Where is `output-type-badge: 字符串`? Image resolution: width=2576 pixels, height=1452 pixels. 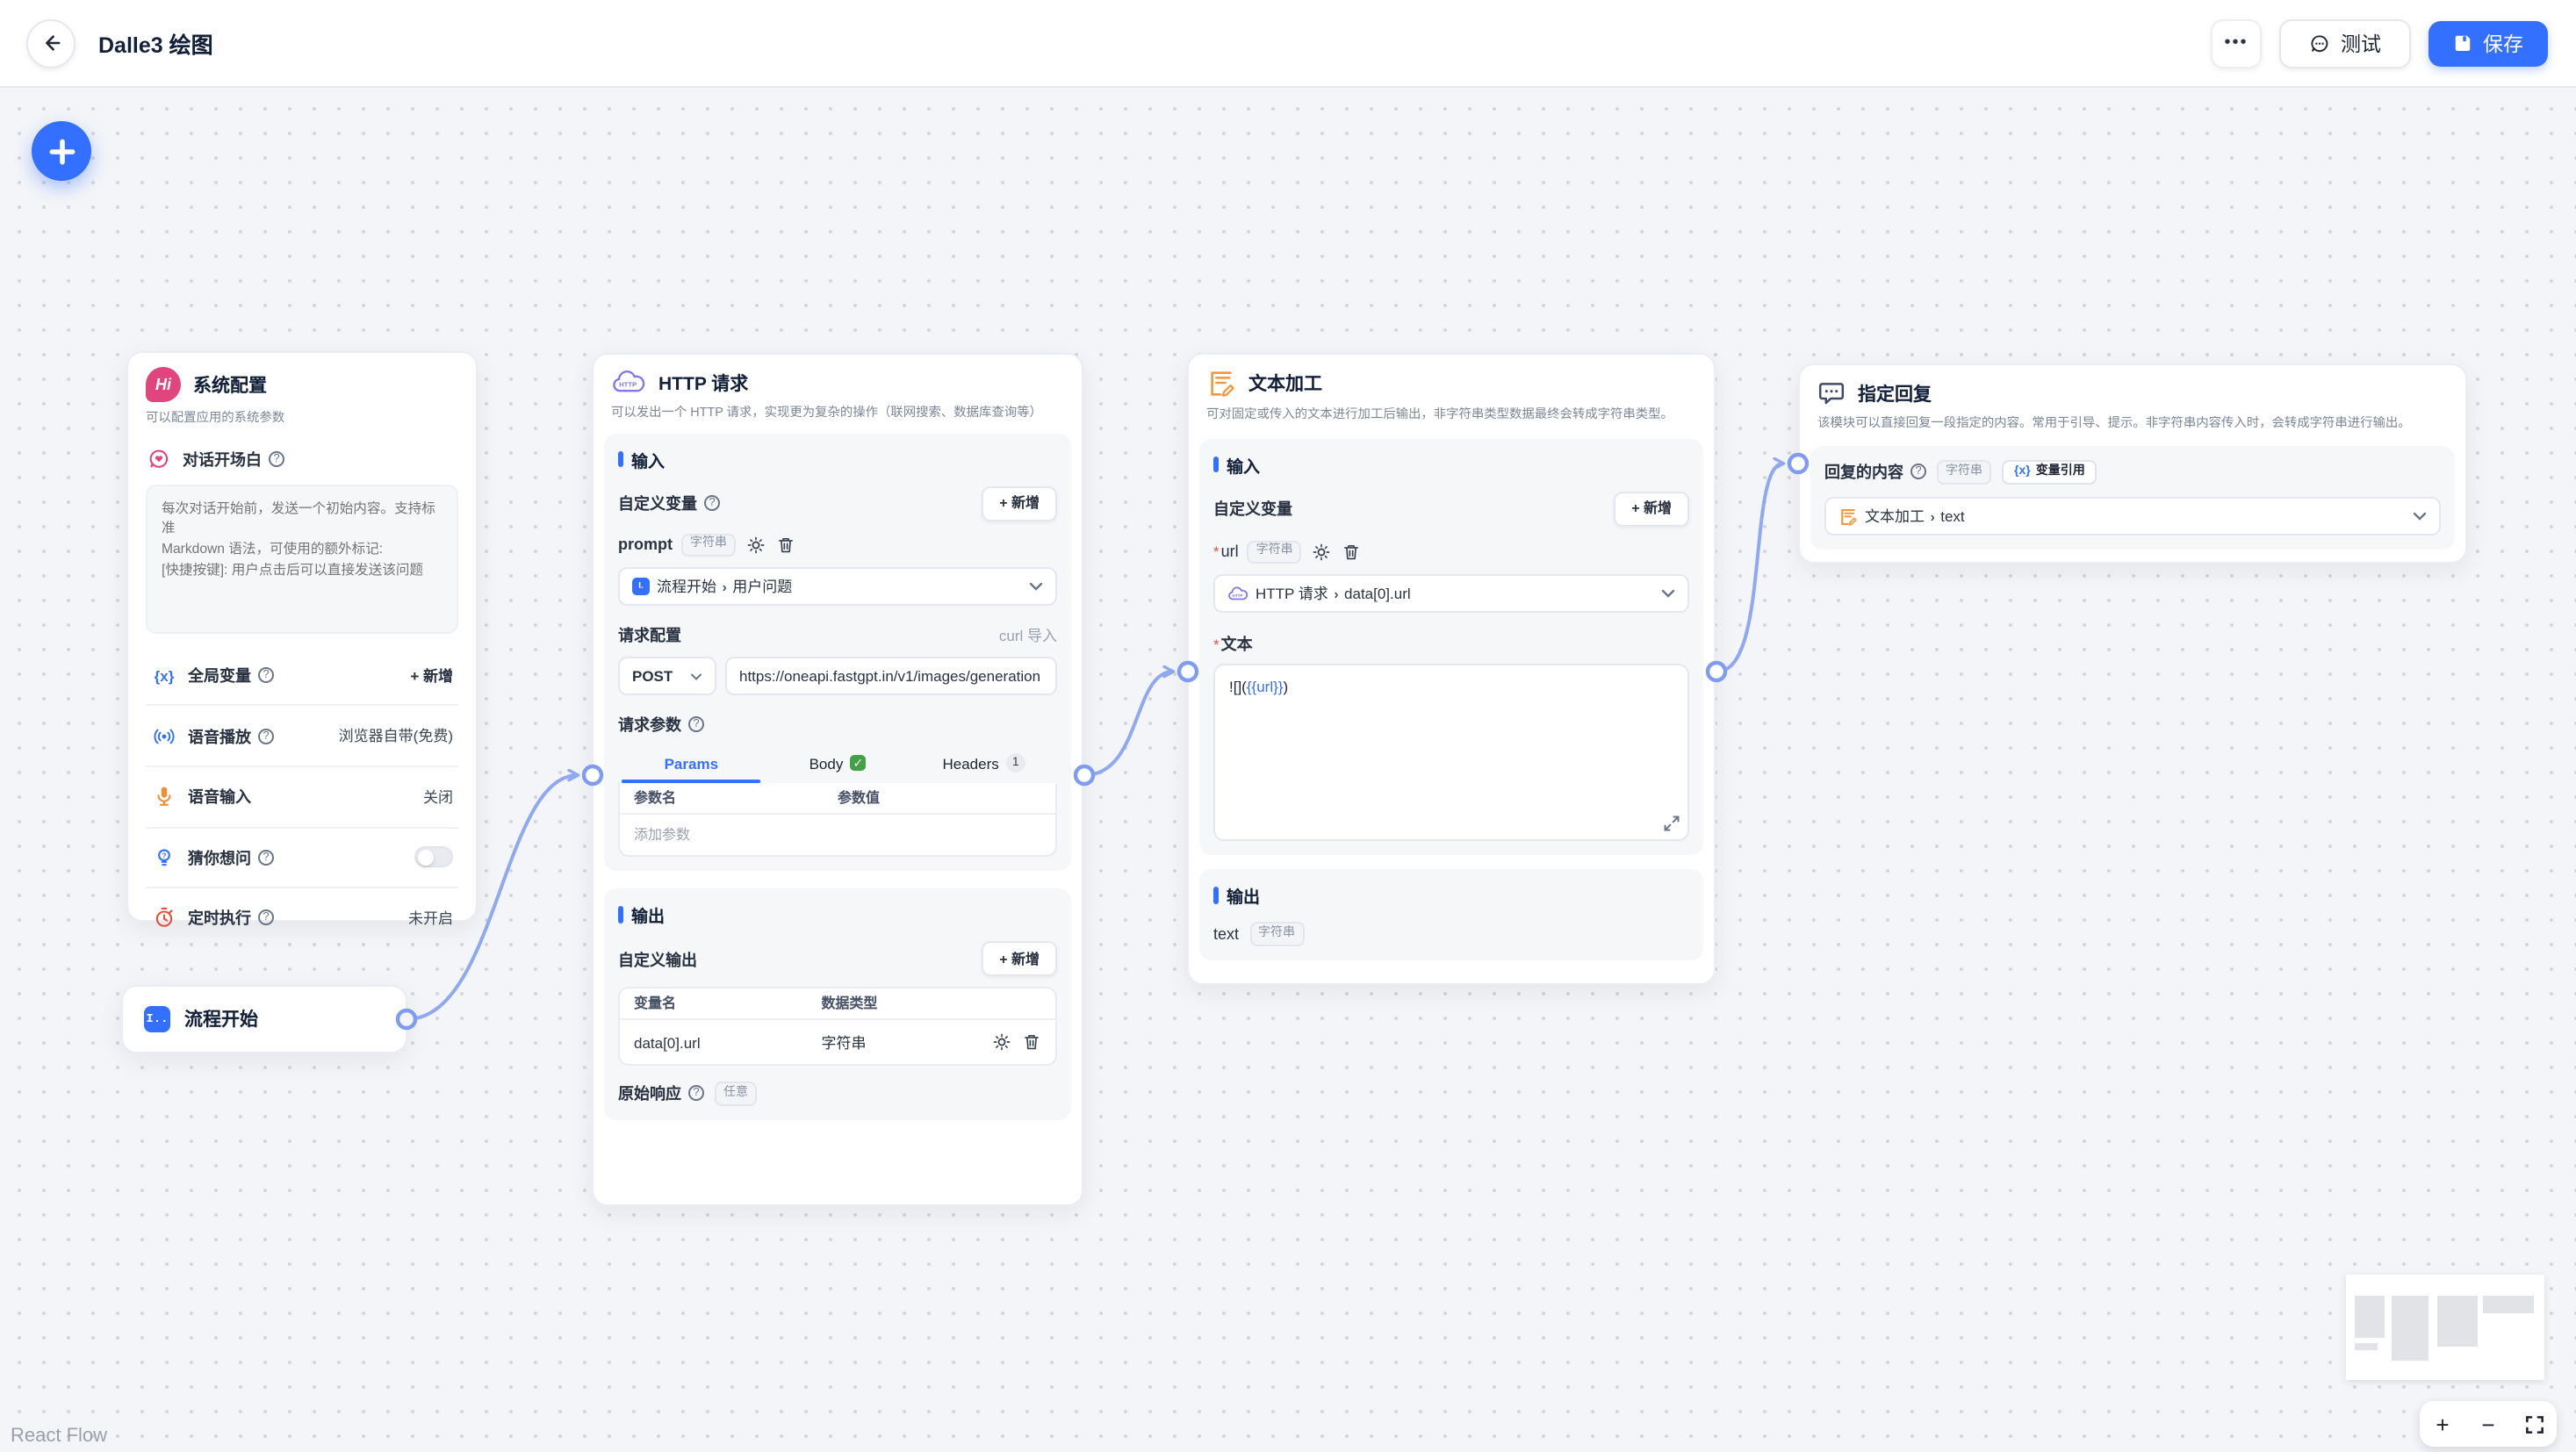 output-type-badge: 字符串 is located at coordinates (1277, 934).